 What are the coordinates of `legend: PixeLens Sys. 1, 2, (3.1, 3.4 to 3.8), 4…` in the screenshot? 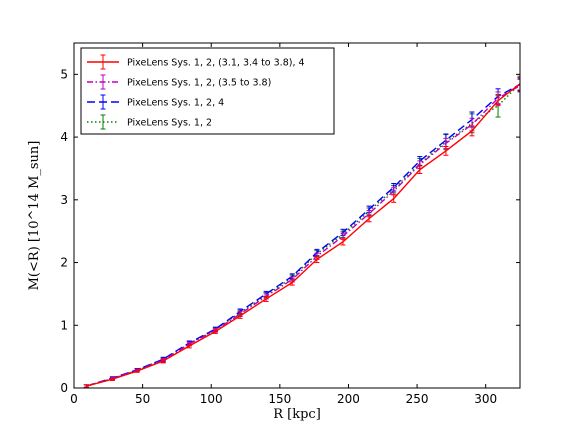 It's located at (207, 91).